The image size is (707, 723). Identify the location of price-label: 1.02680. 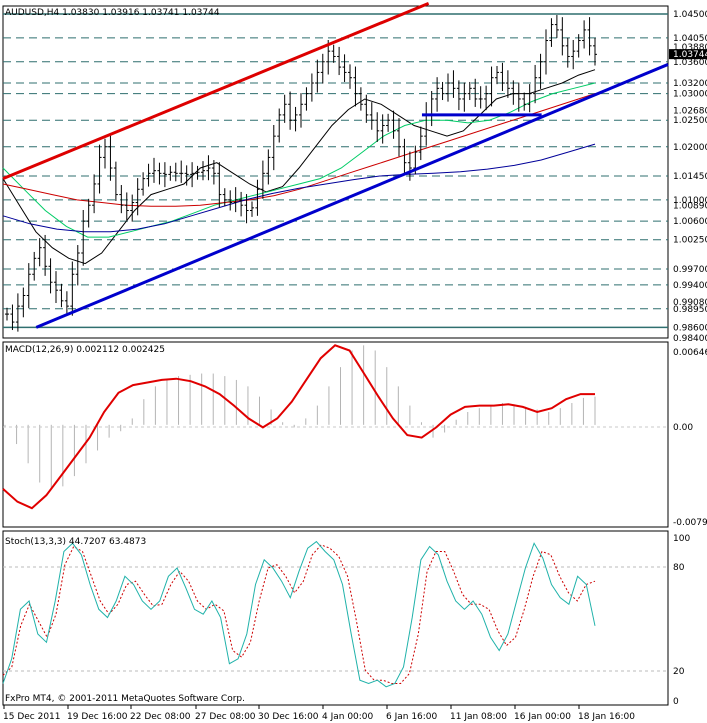
(690, 112).